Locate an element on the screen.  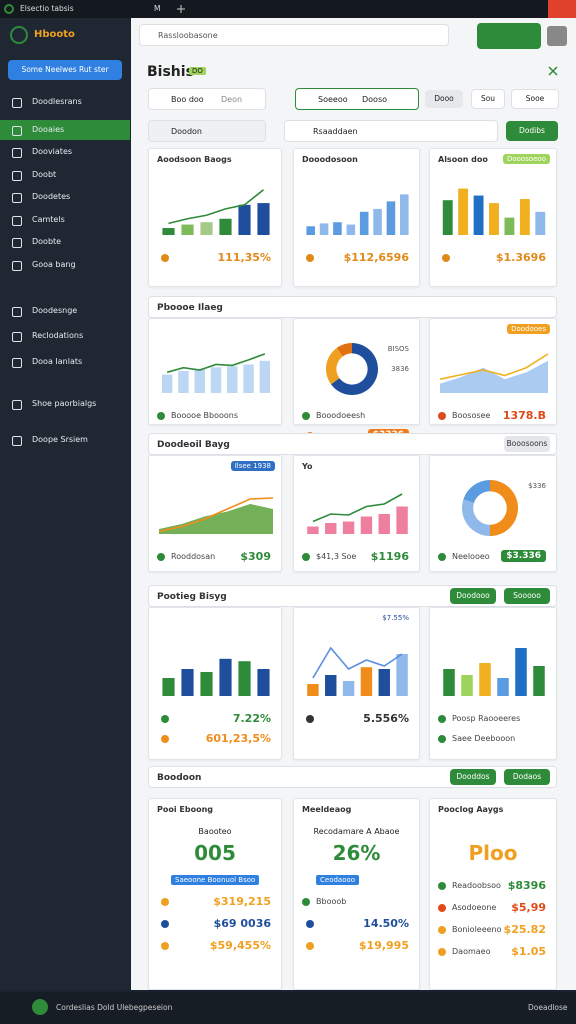
area is located at coordinates (494, 376).